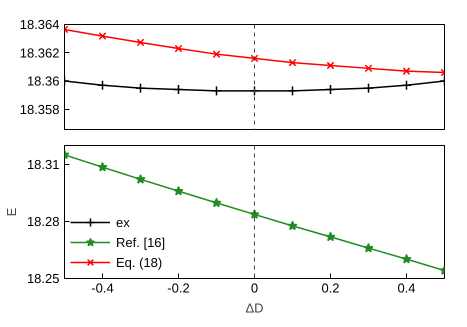  Describe the element at coordinates (40, 52) in the screenshot. I see `y-tick-label: 18.362` at that location.